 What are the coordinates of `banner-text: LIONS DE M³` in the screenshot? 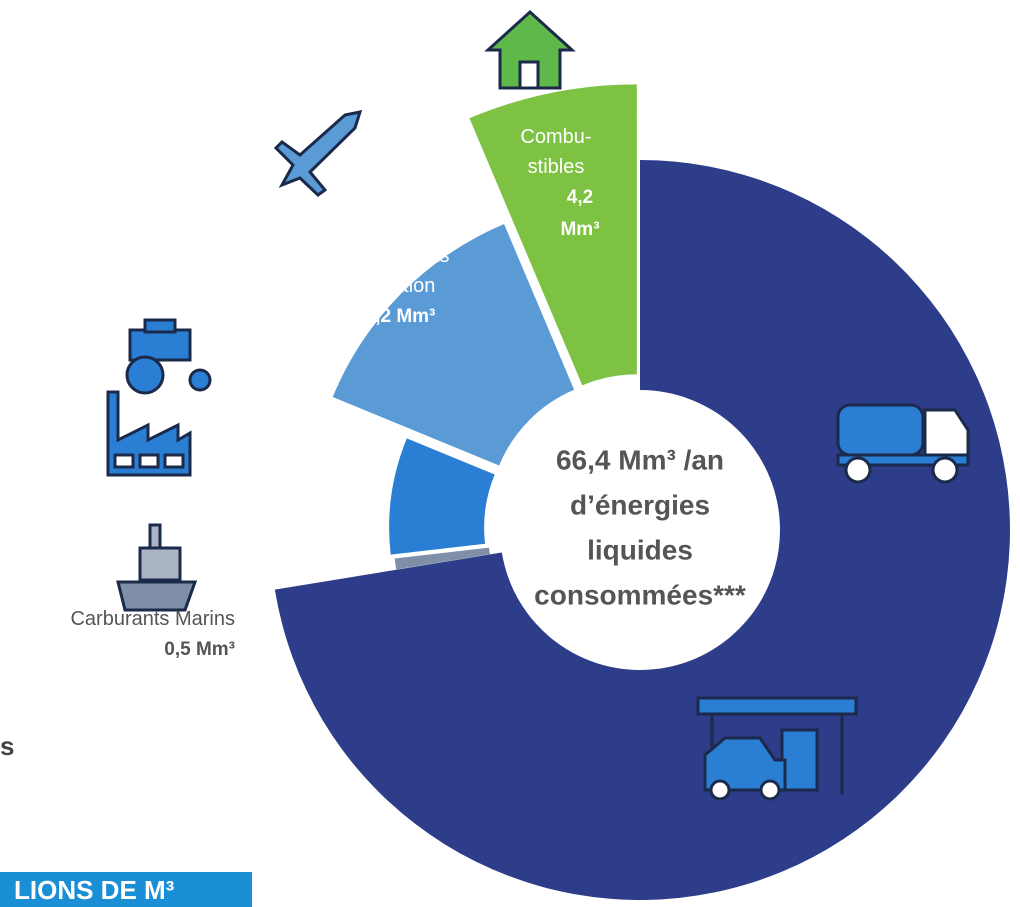 It's located at (94, 890).